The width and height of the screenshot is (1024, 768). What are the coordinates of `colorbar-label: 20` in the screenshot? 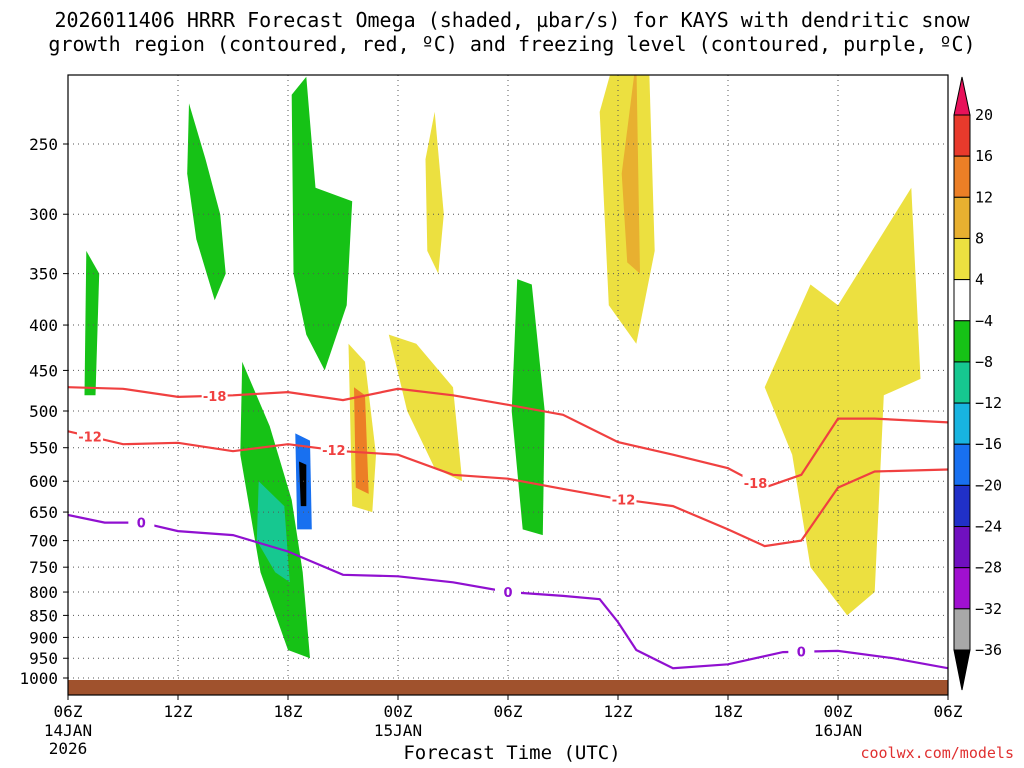 It's located at (984, 115).